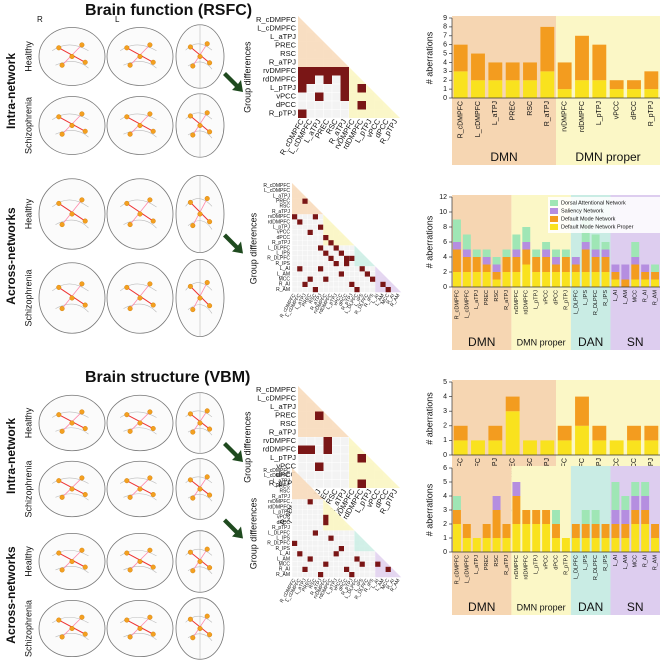 This screenshot has height=664, width=668. What do you see at coordinates (283, 254) in the screenshot?
I see `row-label: L_IPS` at bounding box center [283, 254].